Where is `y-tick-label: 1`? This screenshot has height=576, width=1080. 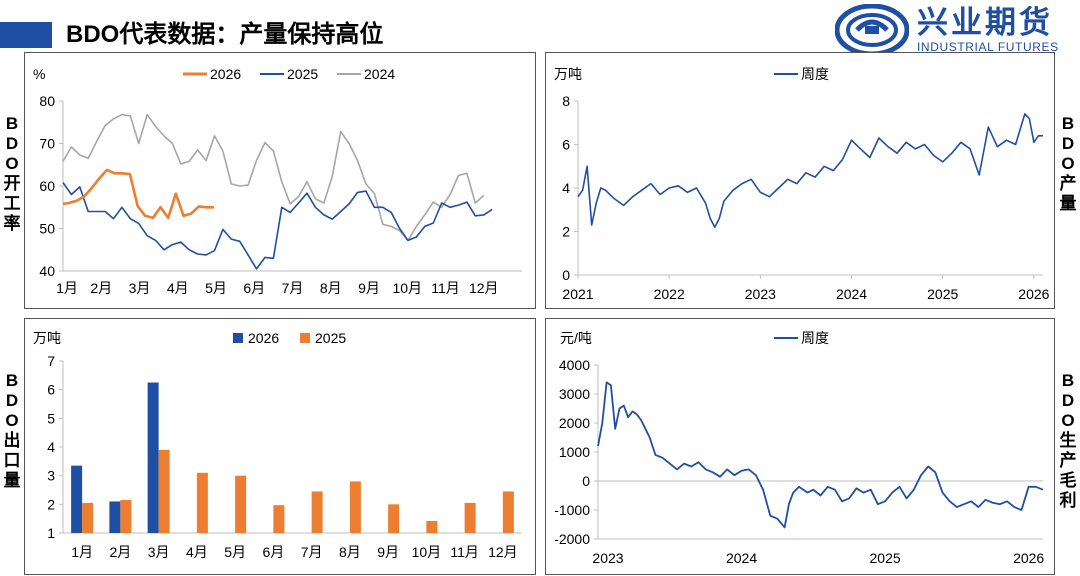 y-tick-label: 1 is located at coordinates (51, 533).